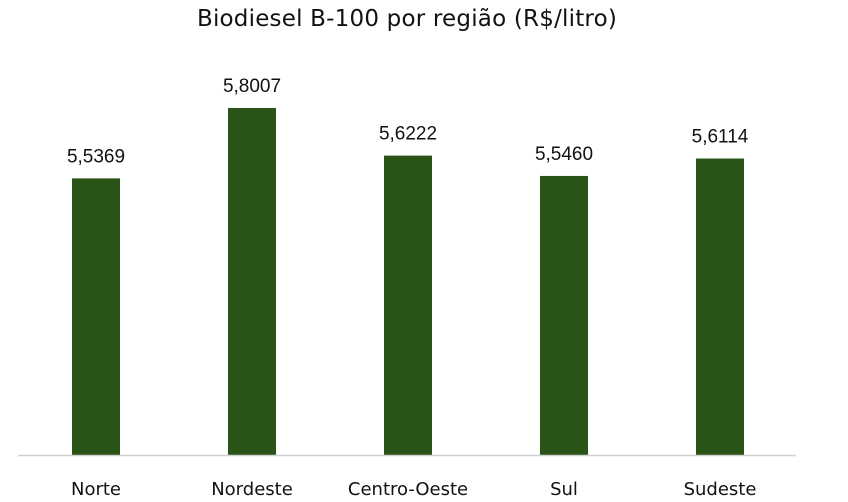 Image resolution: width=848 pixels, height=502 pixels. What do you see at coordinates (252, 489) in the screenshot?
I see `category-label: Nordeste` at bounding box center [252, 489].